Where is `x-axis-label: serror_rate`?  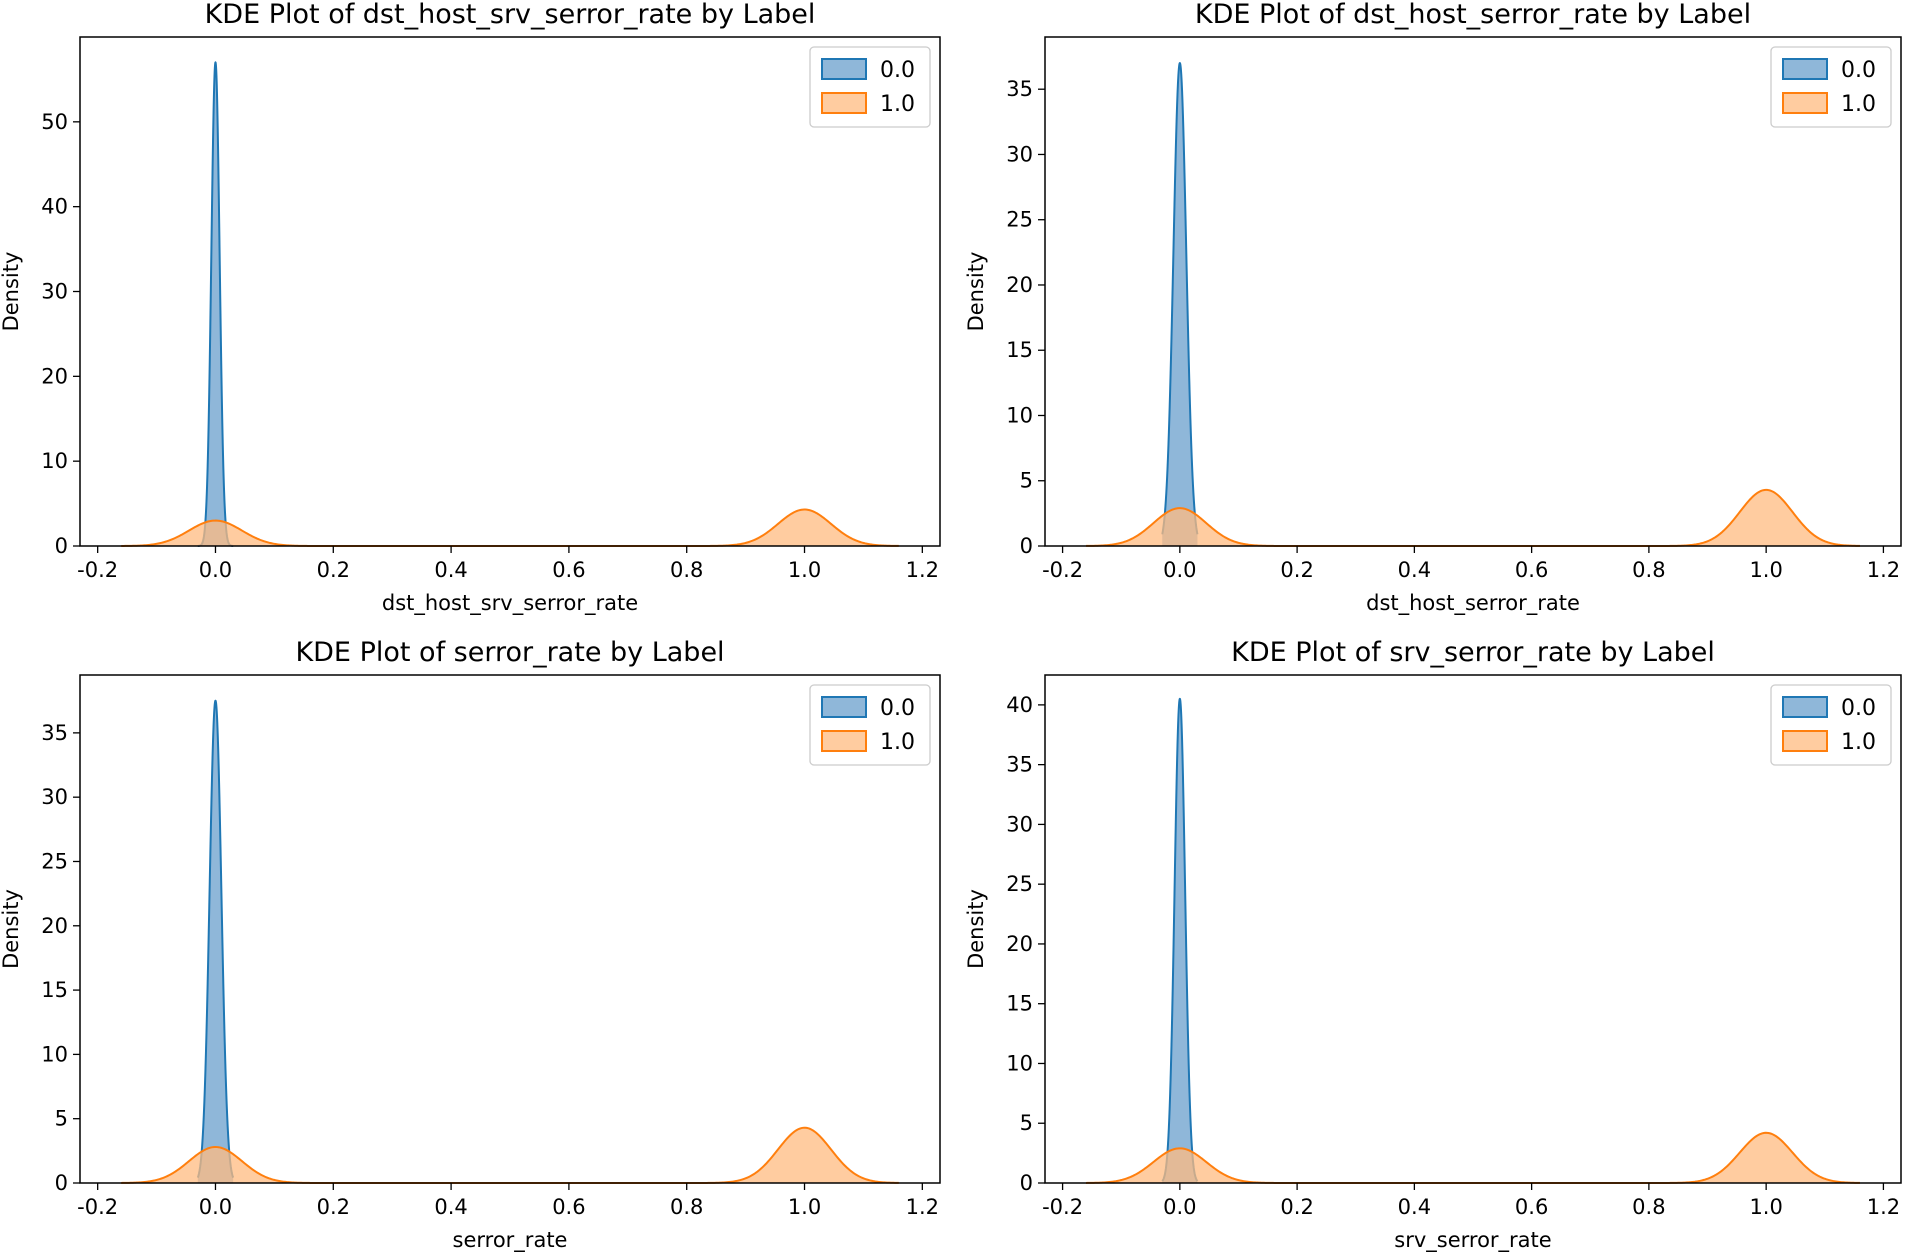 x-axis-label: serror_rate is located at coordinates (510, 1240).